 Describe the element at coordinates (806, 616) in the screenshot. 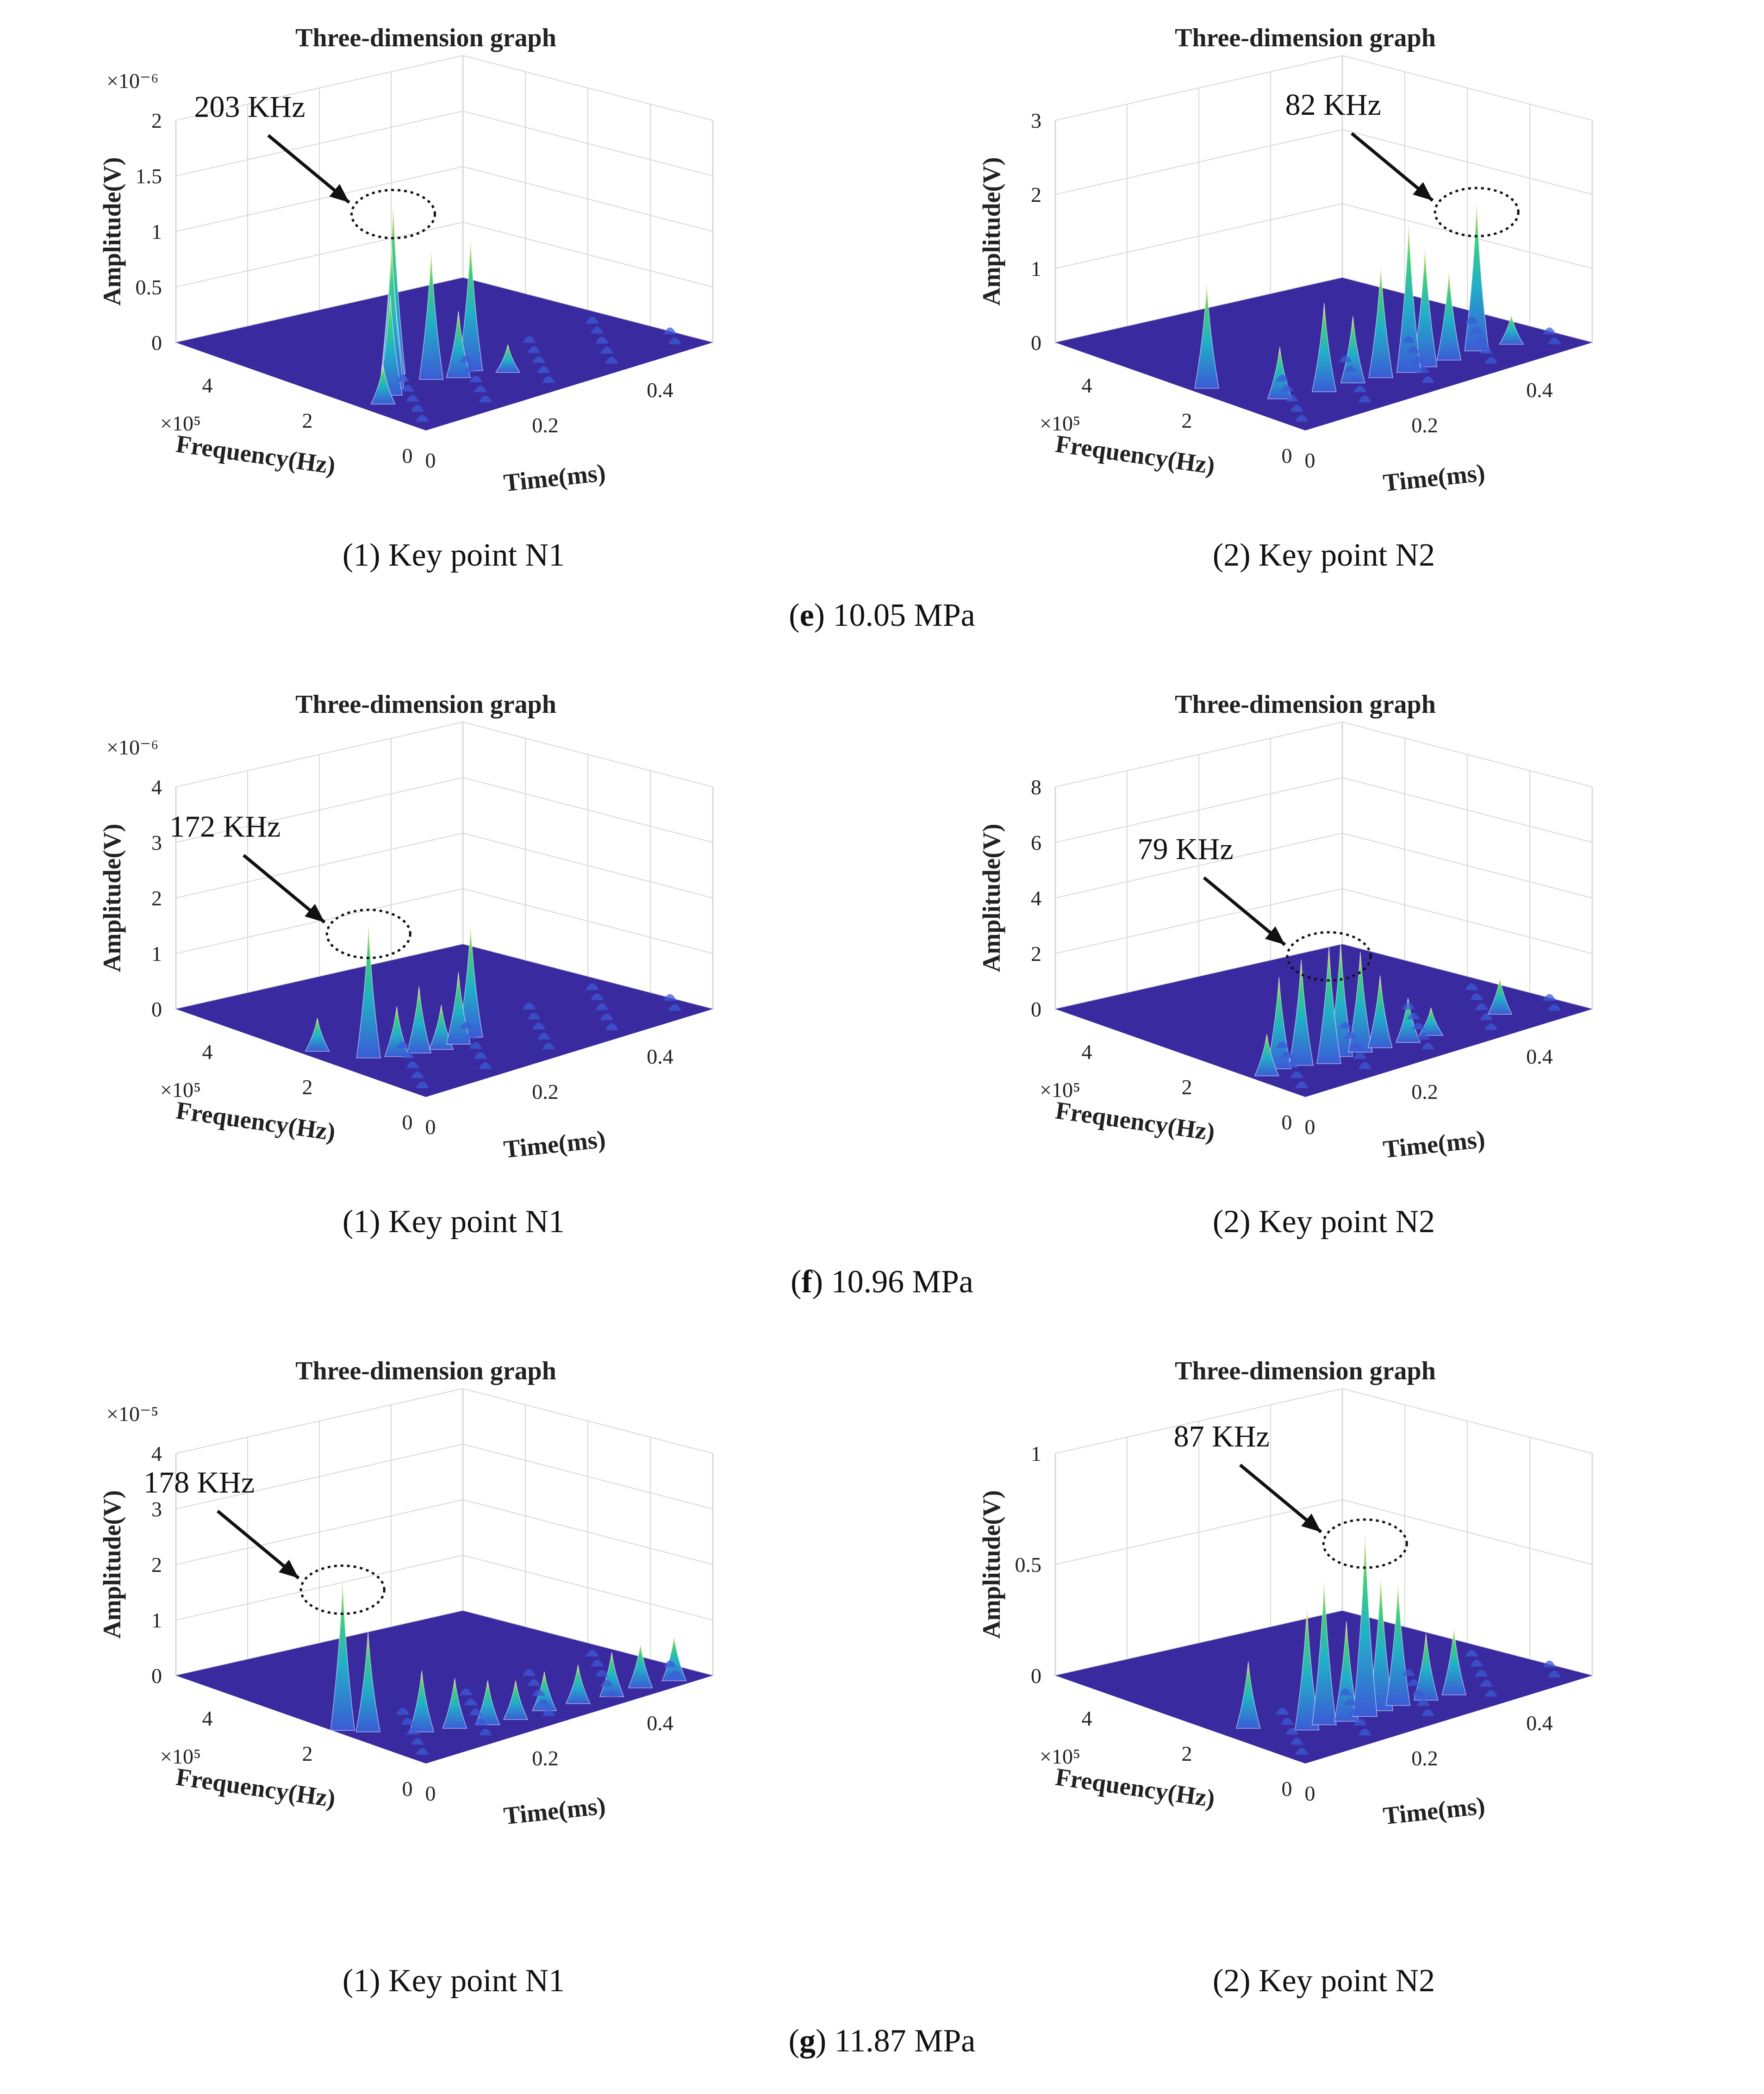

I see `group-letter: e` at that location.